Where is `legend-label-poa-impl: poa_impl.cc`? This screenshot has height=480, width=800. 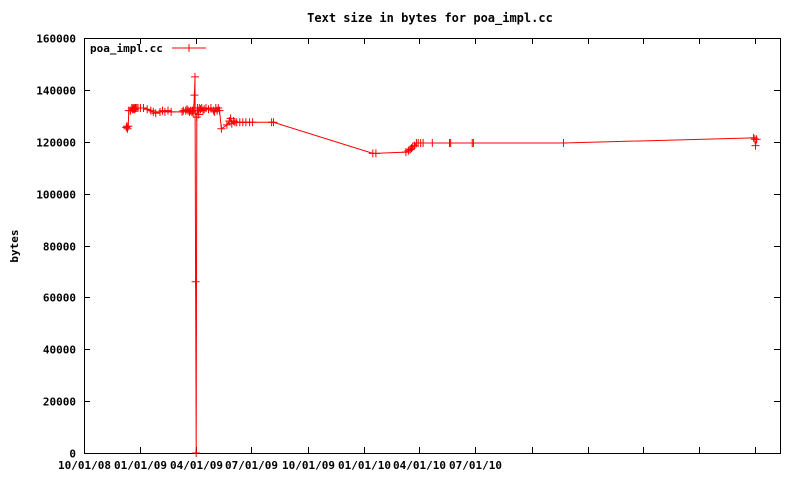
legend-label-poa-impl: poa_impl.cc is located at coordinates (126, 48).